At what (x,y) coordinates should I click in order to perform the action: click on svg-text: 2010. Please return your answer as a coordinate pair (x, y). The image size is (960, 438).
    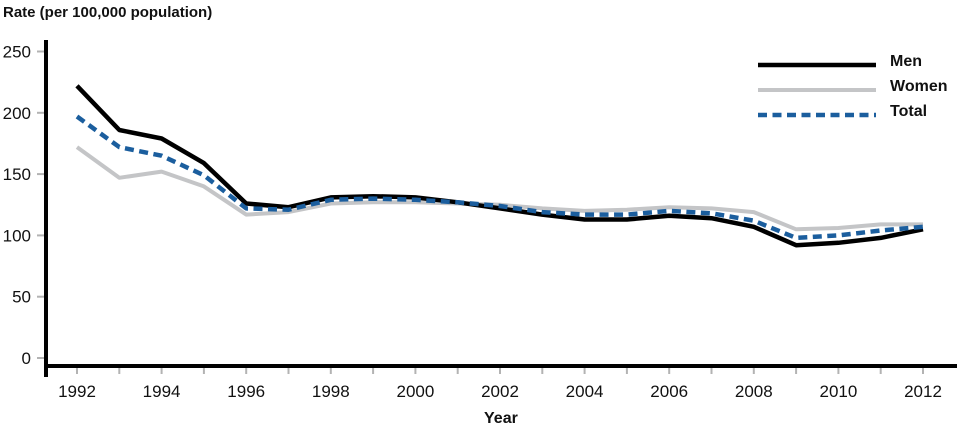
    Looking at the image, I should click on (838, 391).